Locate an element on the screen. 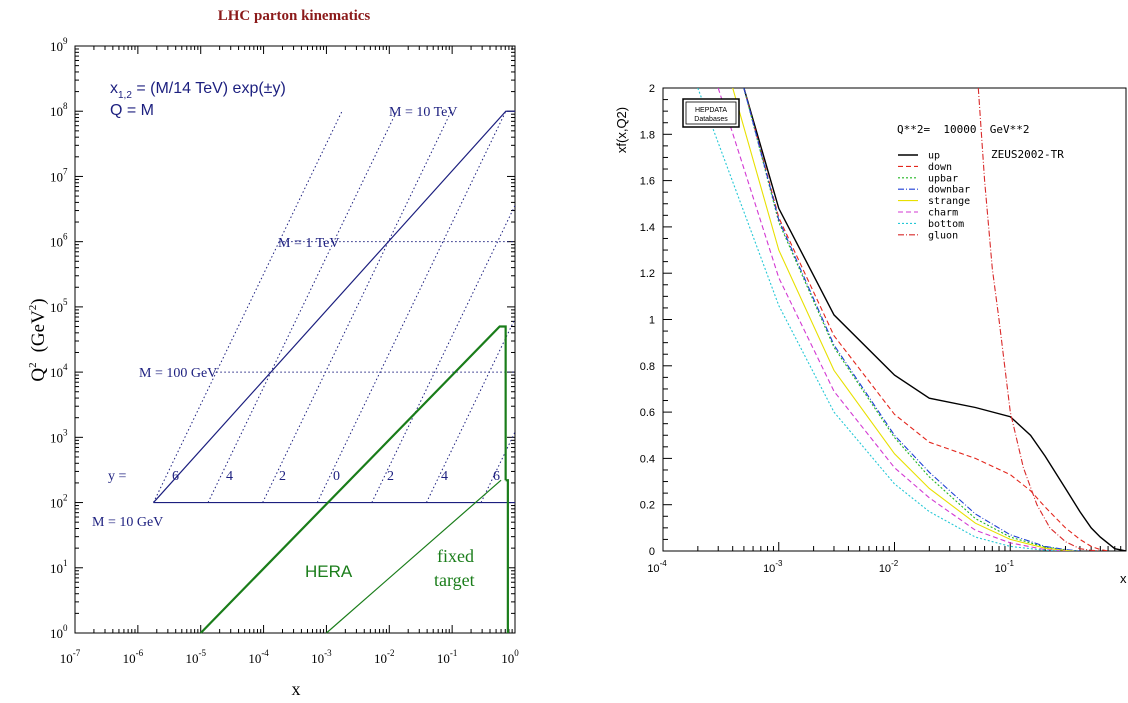 This screenshot has width=1128, height=703. hera-boundary-edge is located at coordinates (507, 556).